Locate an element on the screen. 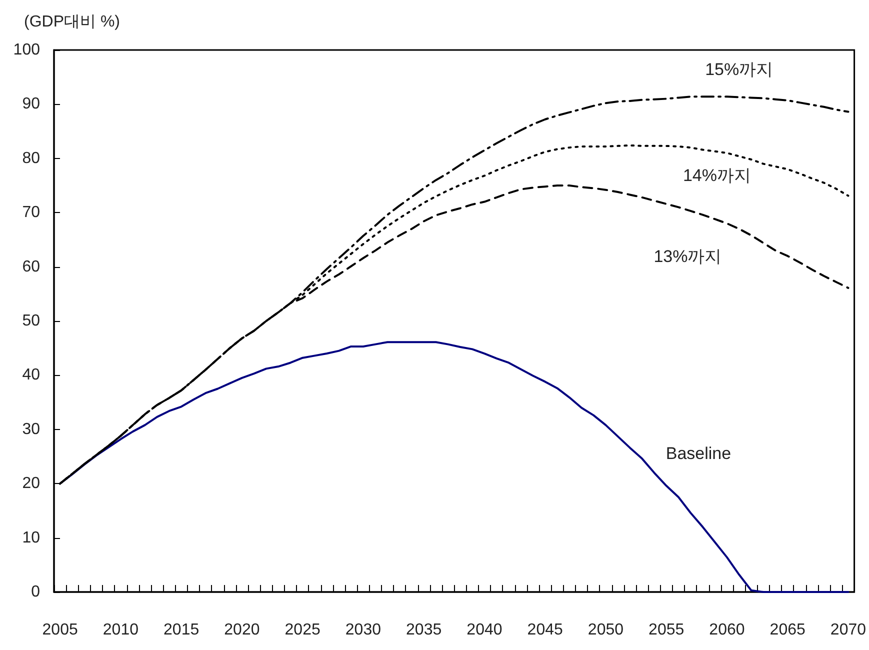 The image size is (869, 650). series-label: 13%까지 is located at coordinates (688, 256).